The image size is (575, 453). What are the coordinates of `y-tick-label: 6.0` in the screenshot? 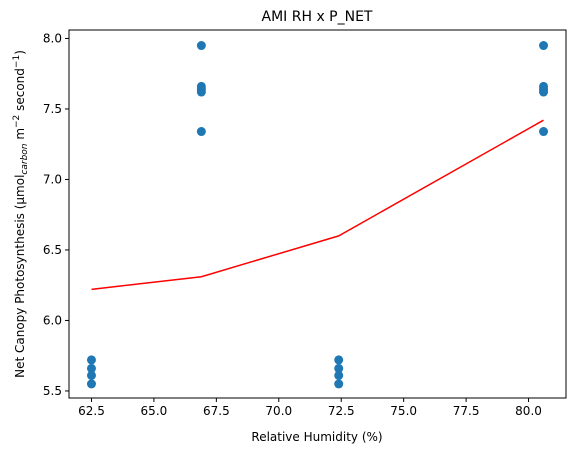 It's located at (52, 320).